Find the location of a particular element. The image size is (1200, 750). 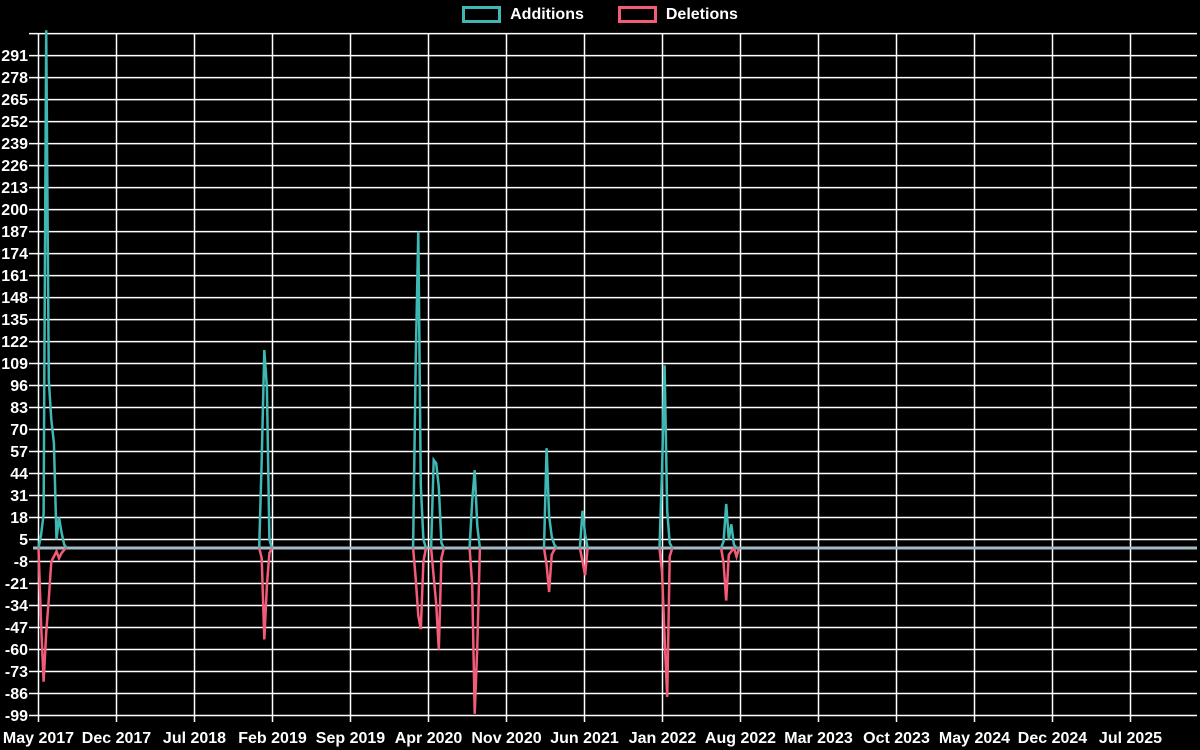

x-tick-label: Jan 2022 is located at coordinates (663, 738).